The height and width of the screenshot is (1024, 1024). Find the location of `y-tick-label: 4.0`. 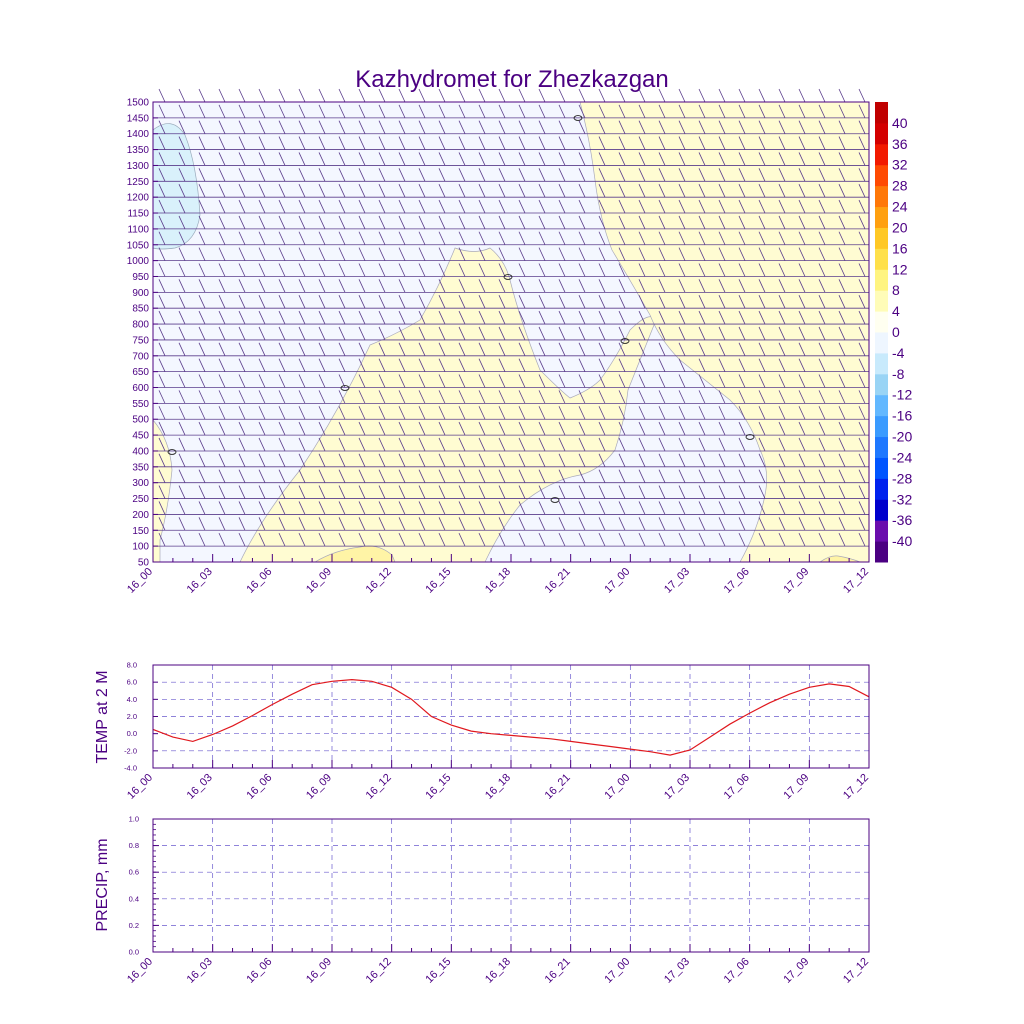

y-tick-label: 4.0 is located at coordinates (132, 699).